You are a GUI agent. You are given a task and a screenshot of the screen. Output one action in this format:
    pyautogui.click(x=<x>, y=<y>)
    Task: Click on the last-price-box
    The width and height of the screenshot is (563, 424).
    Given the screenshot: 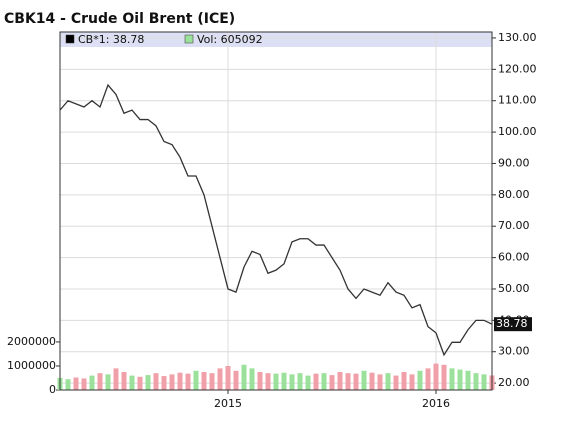 What is the action you would take?
    pyautogui.click(x=513, y=324)
    